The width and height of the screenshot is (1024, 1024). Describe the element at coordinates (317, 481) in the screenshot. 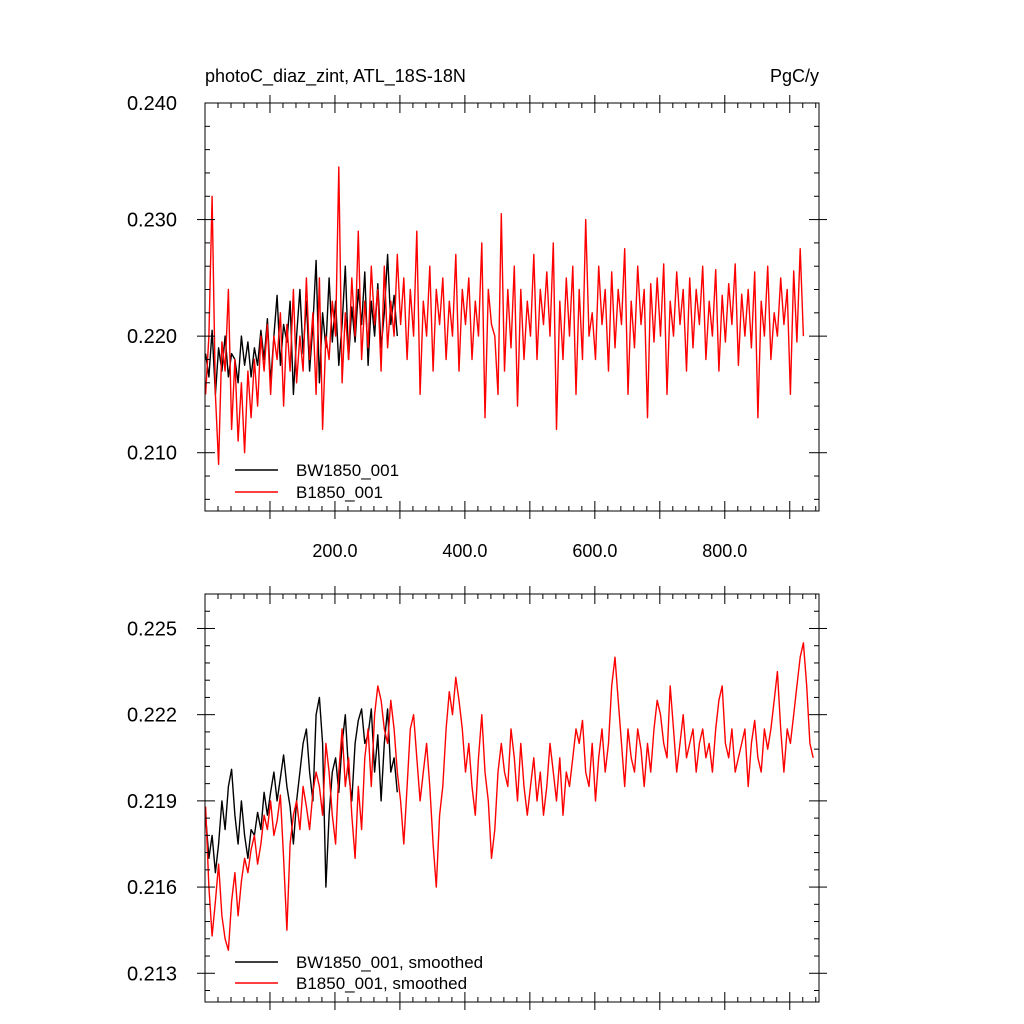

I see `top-legend: BW1850_001 B1850_001` at that location.